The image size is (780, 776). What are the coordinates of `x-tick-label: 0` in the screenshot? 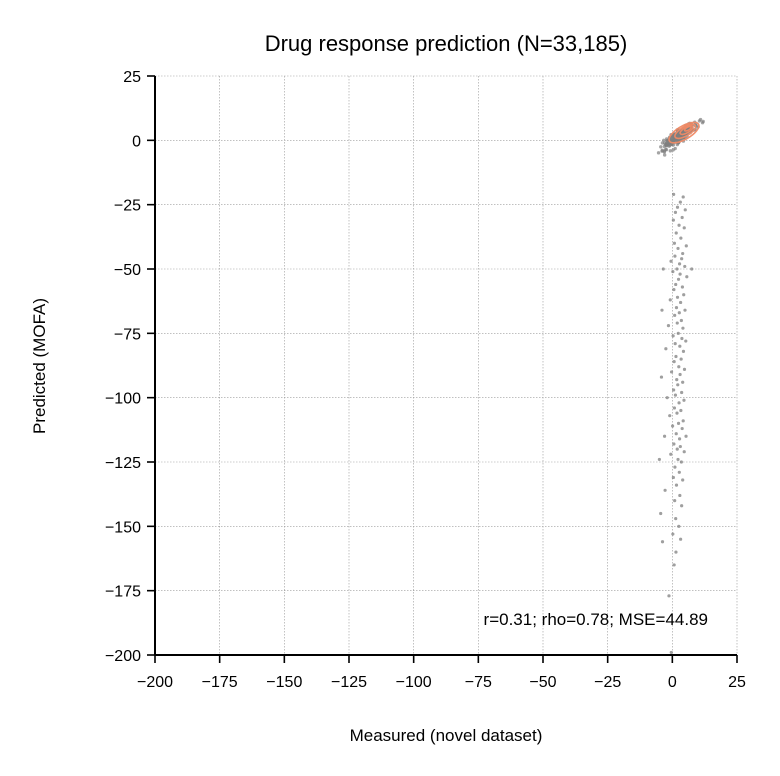 It's located at (672, 682).